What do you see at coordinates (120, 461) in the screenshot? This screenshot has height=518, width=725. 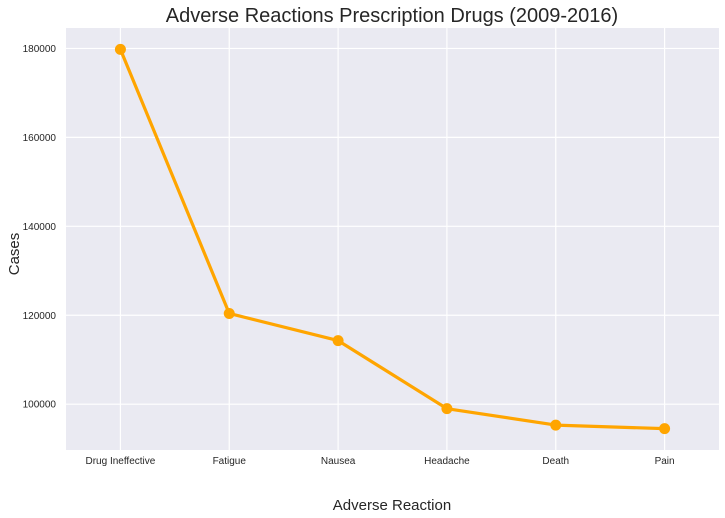 I see `x-tick-label: Drug Ineffective` at bounding box center [120, 461].